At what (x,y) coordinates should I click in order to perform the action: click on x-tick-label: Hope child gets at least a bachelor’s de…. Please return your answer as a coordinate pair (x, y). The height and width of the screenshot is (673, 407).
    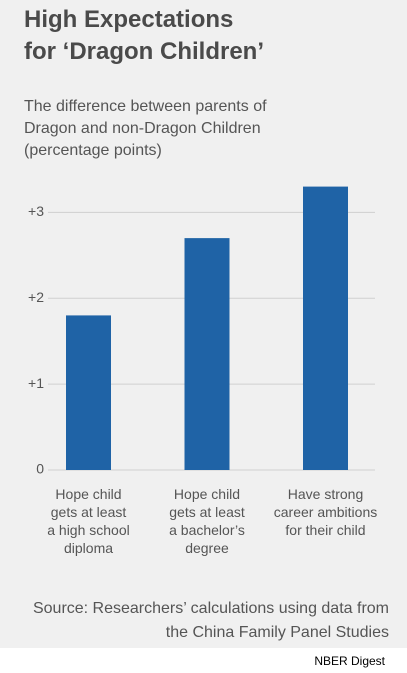
    Looking at the image, I should click on (207, 521).